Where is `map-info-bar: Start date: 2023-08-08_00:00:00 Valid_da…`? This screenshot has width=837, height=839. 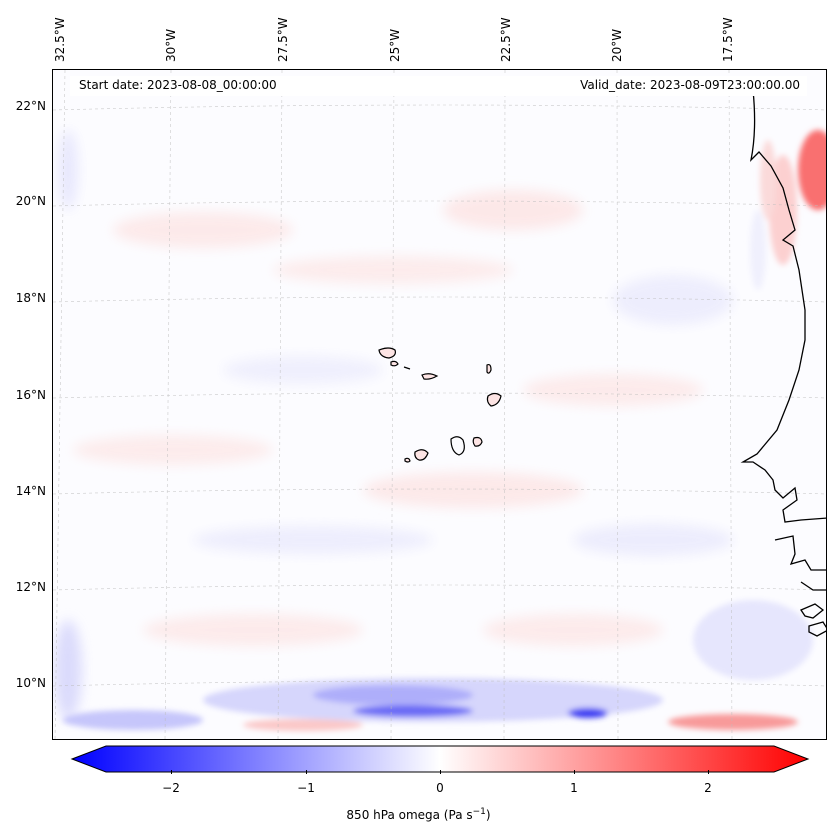 map-info-bar: Start date: 2023-08-08_00:00:00 Valid_da… is located at coordinates (438, 86).